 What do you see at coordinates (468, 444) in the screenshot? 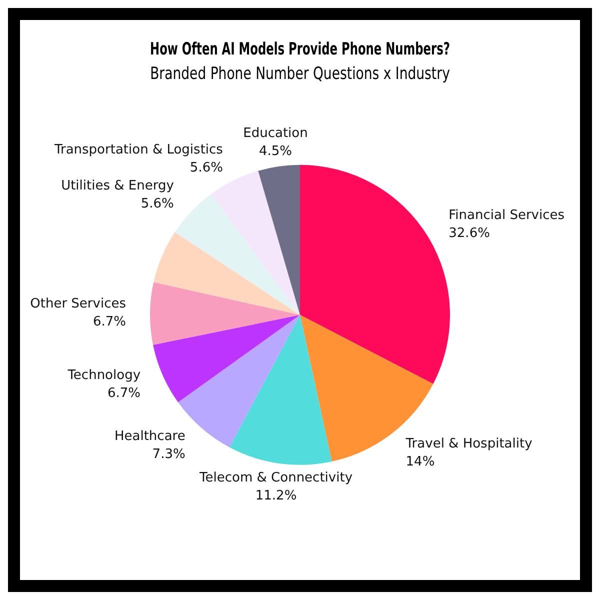
I see `slice-label: Travel & Hospitality` at bounding box center [468, 444].